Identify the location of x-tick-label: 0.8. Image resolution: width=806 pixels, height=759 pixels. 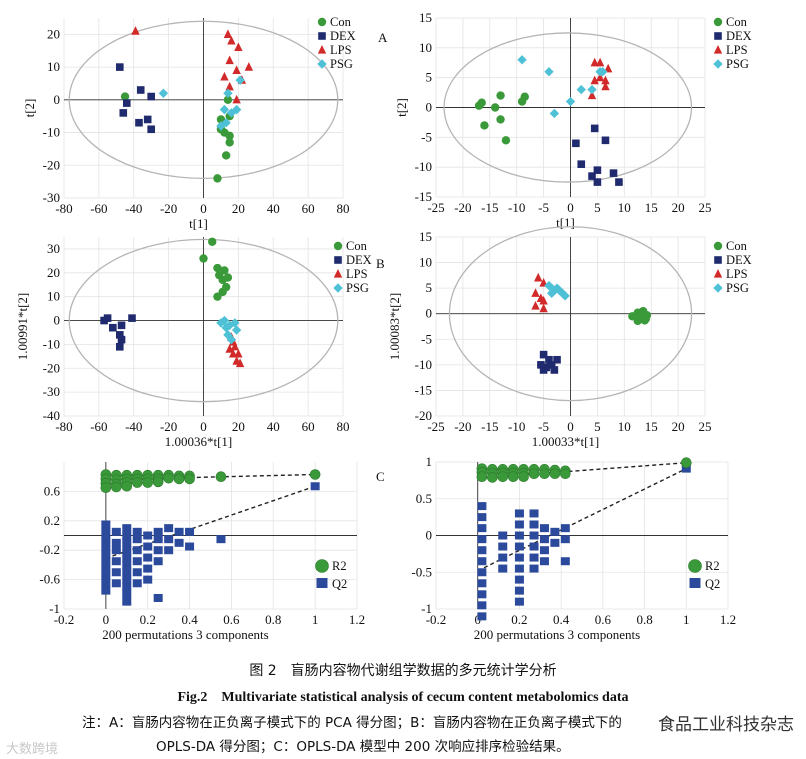
(644, 619).